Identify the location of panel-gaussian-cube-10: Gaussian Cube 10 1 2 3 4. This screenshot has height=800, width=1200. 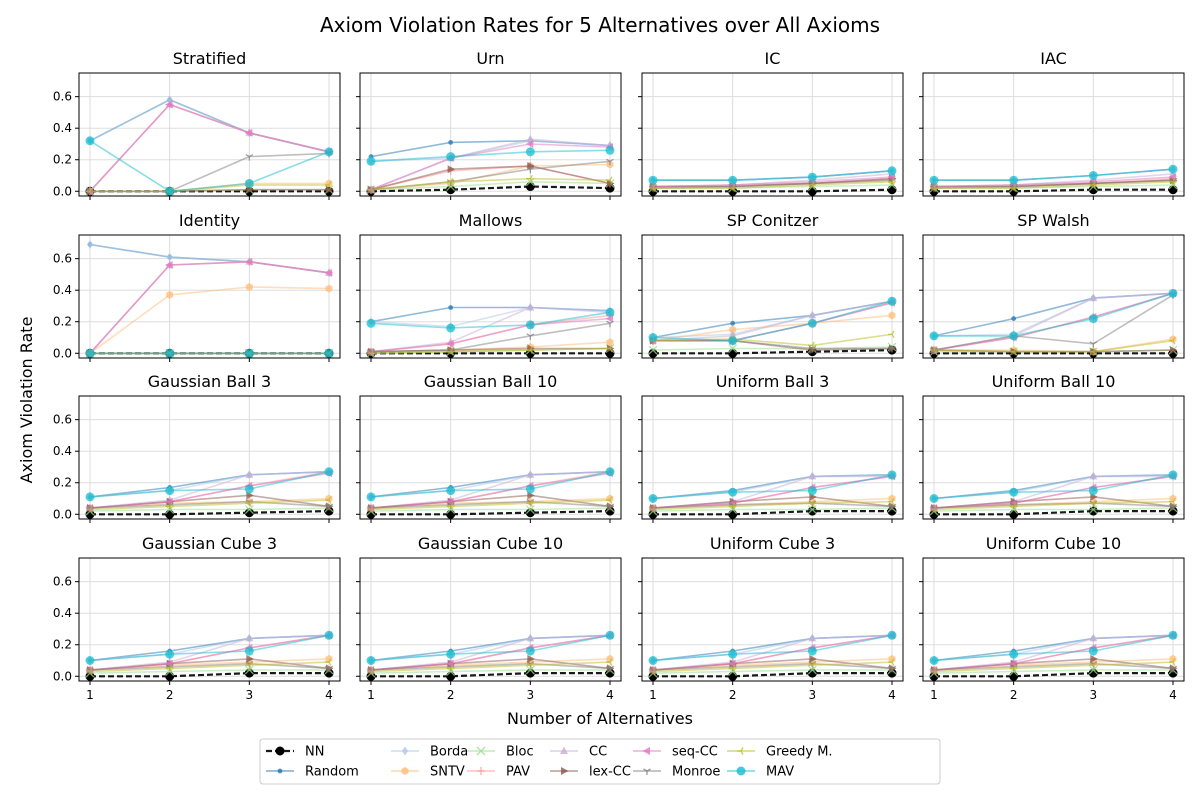
(489, 618).